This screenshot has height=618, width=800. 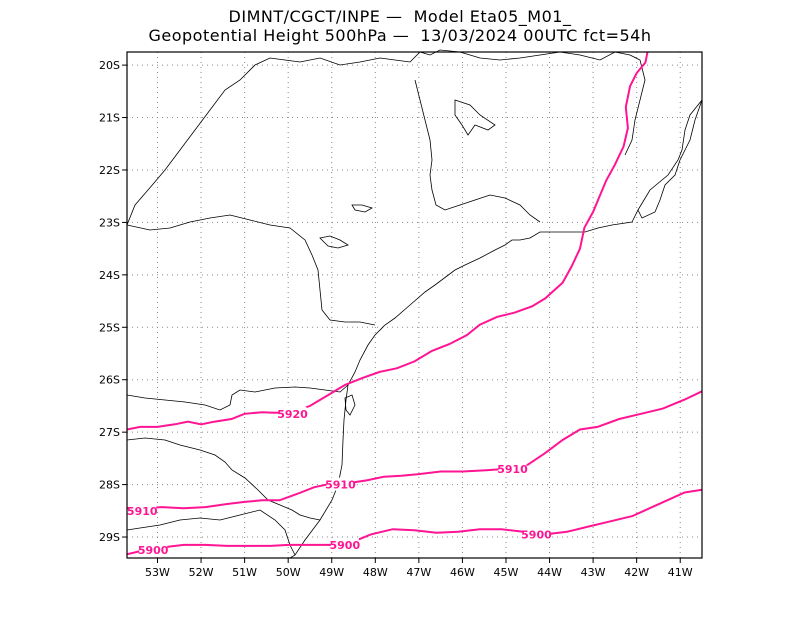 What do you see at coordinates (109, 432) in the screenshot?
I see `y-tick-label: 27S` at bounding box center [109, 432].